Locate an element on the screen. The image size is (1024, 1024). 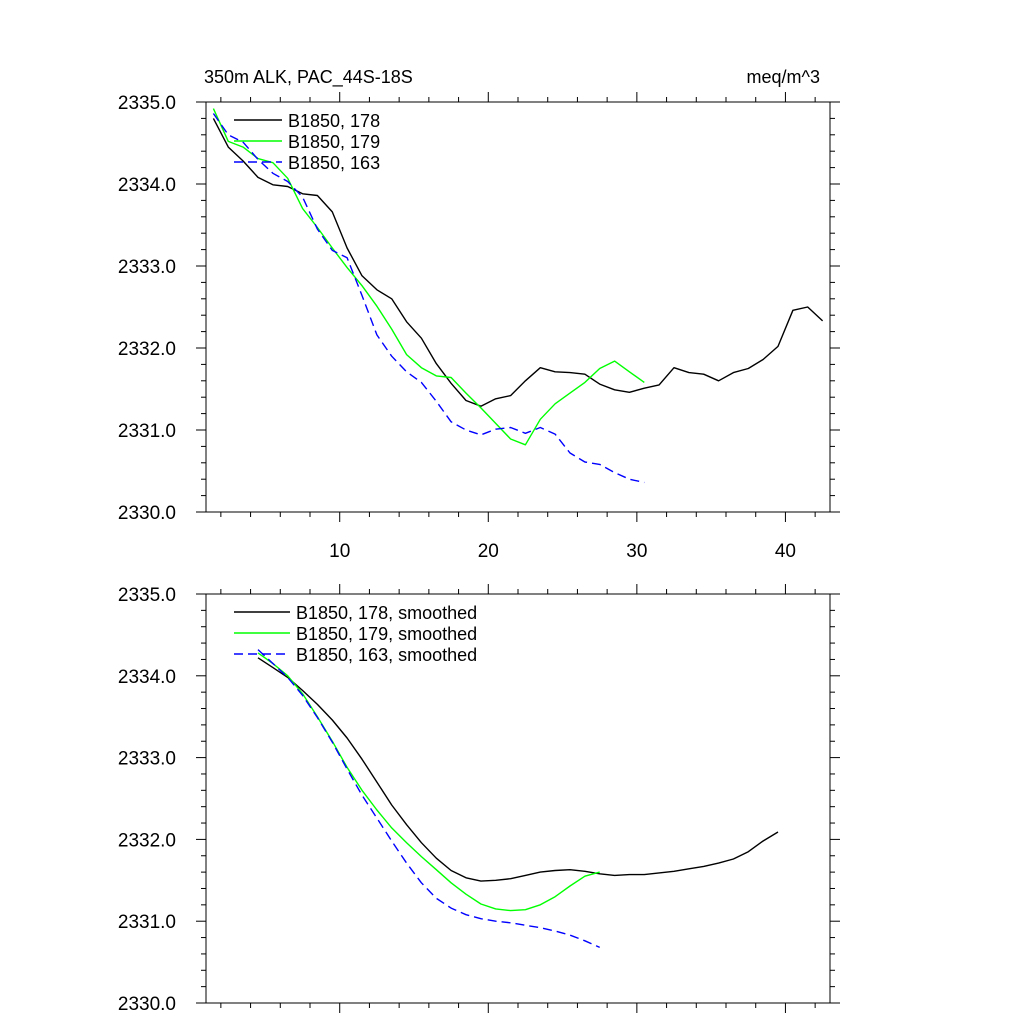
legend-label-2: B1850, 179 is located at coordinates (334, 142).